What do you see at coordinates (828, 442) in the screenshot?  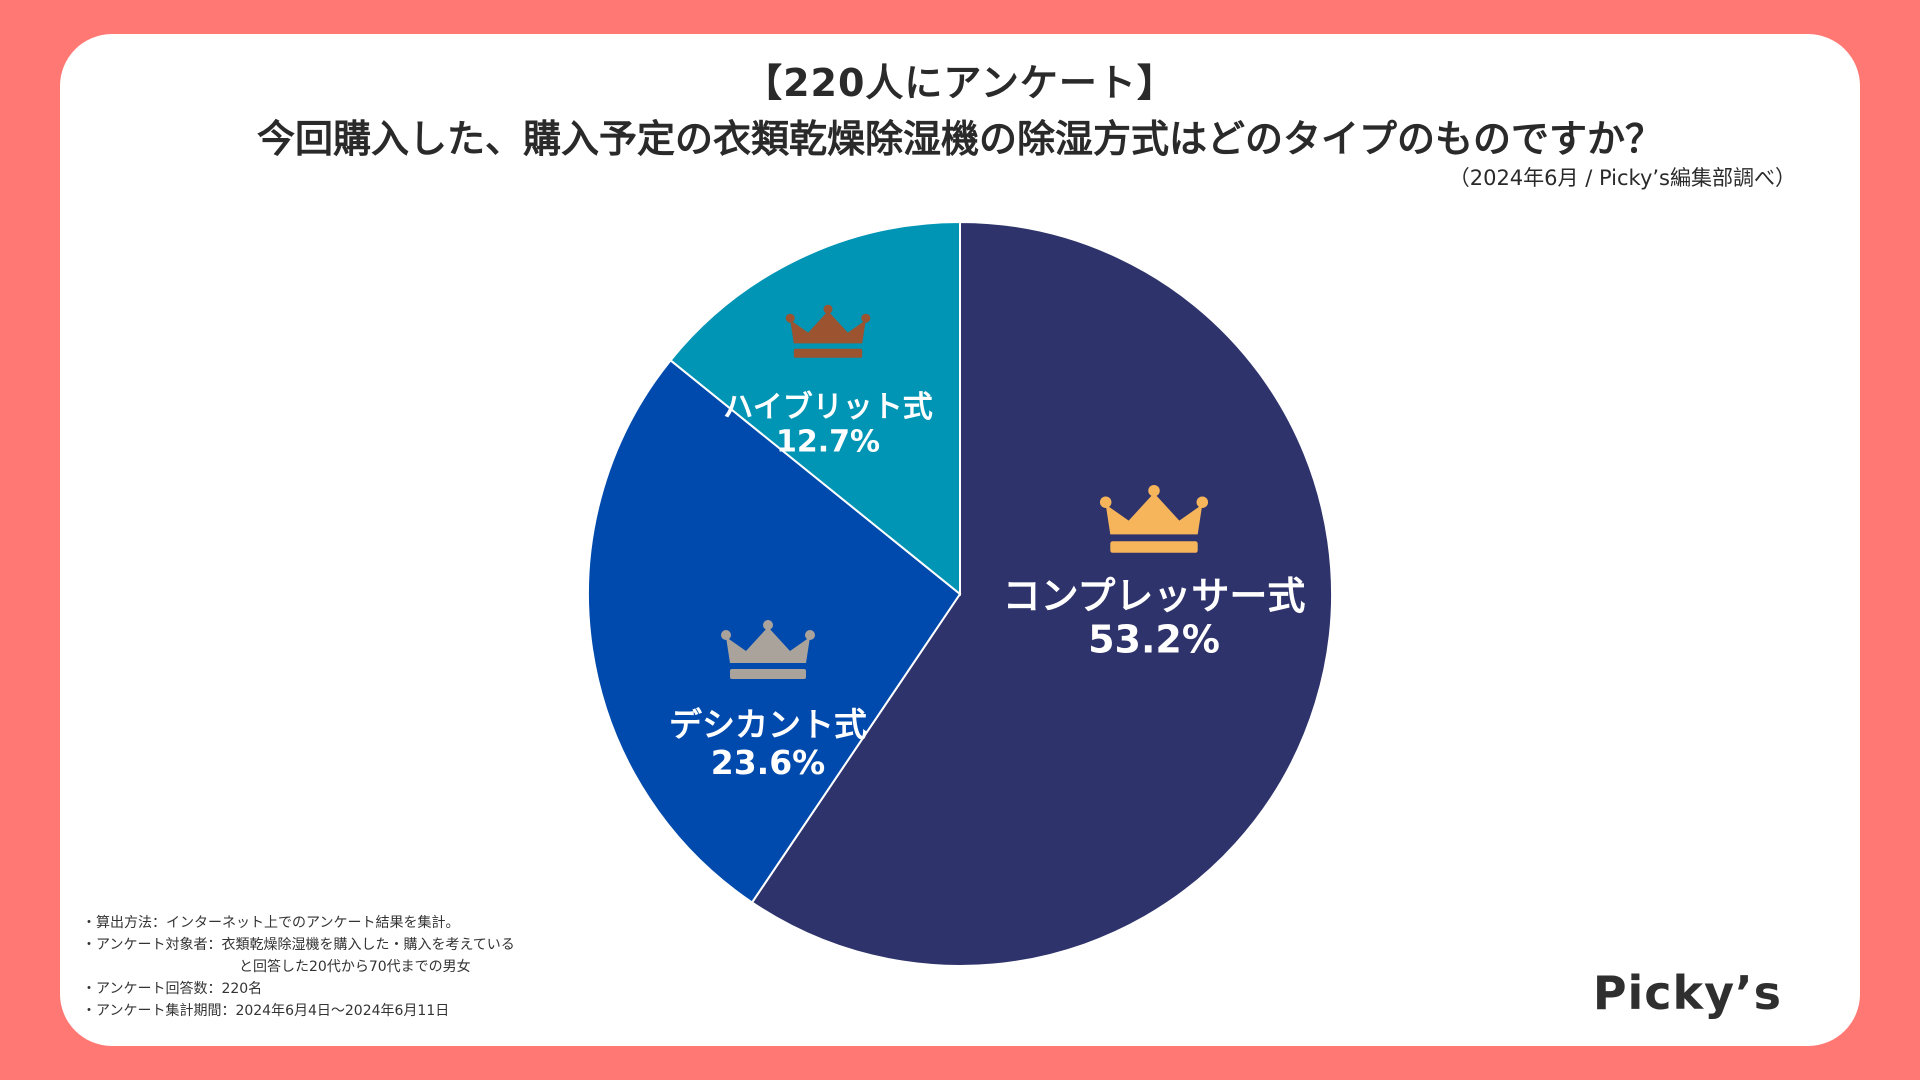 I see `slice-percent: 12.7%` at bounding box center [828, 442].